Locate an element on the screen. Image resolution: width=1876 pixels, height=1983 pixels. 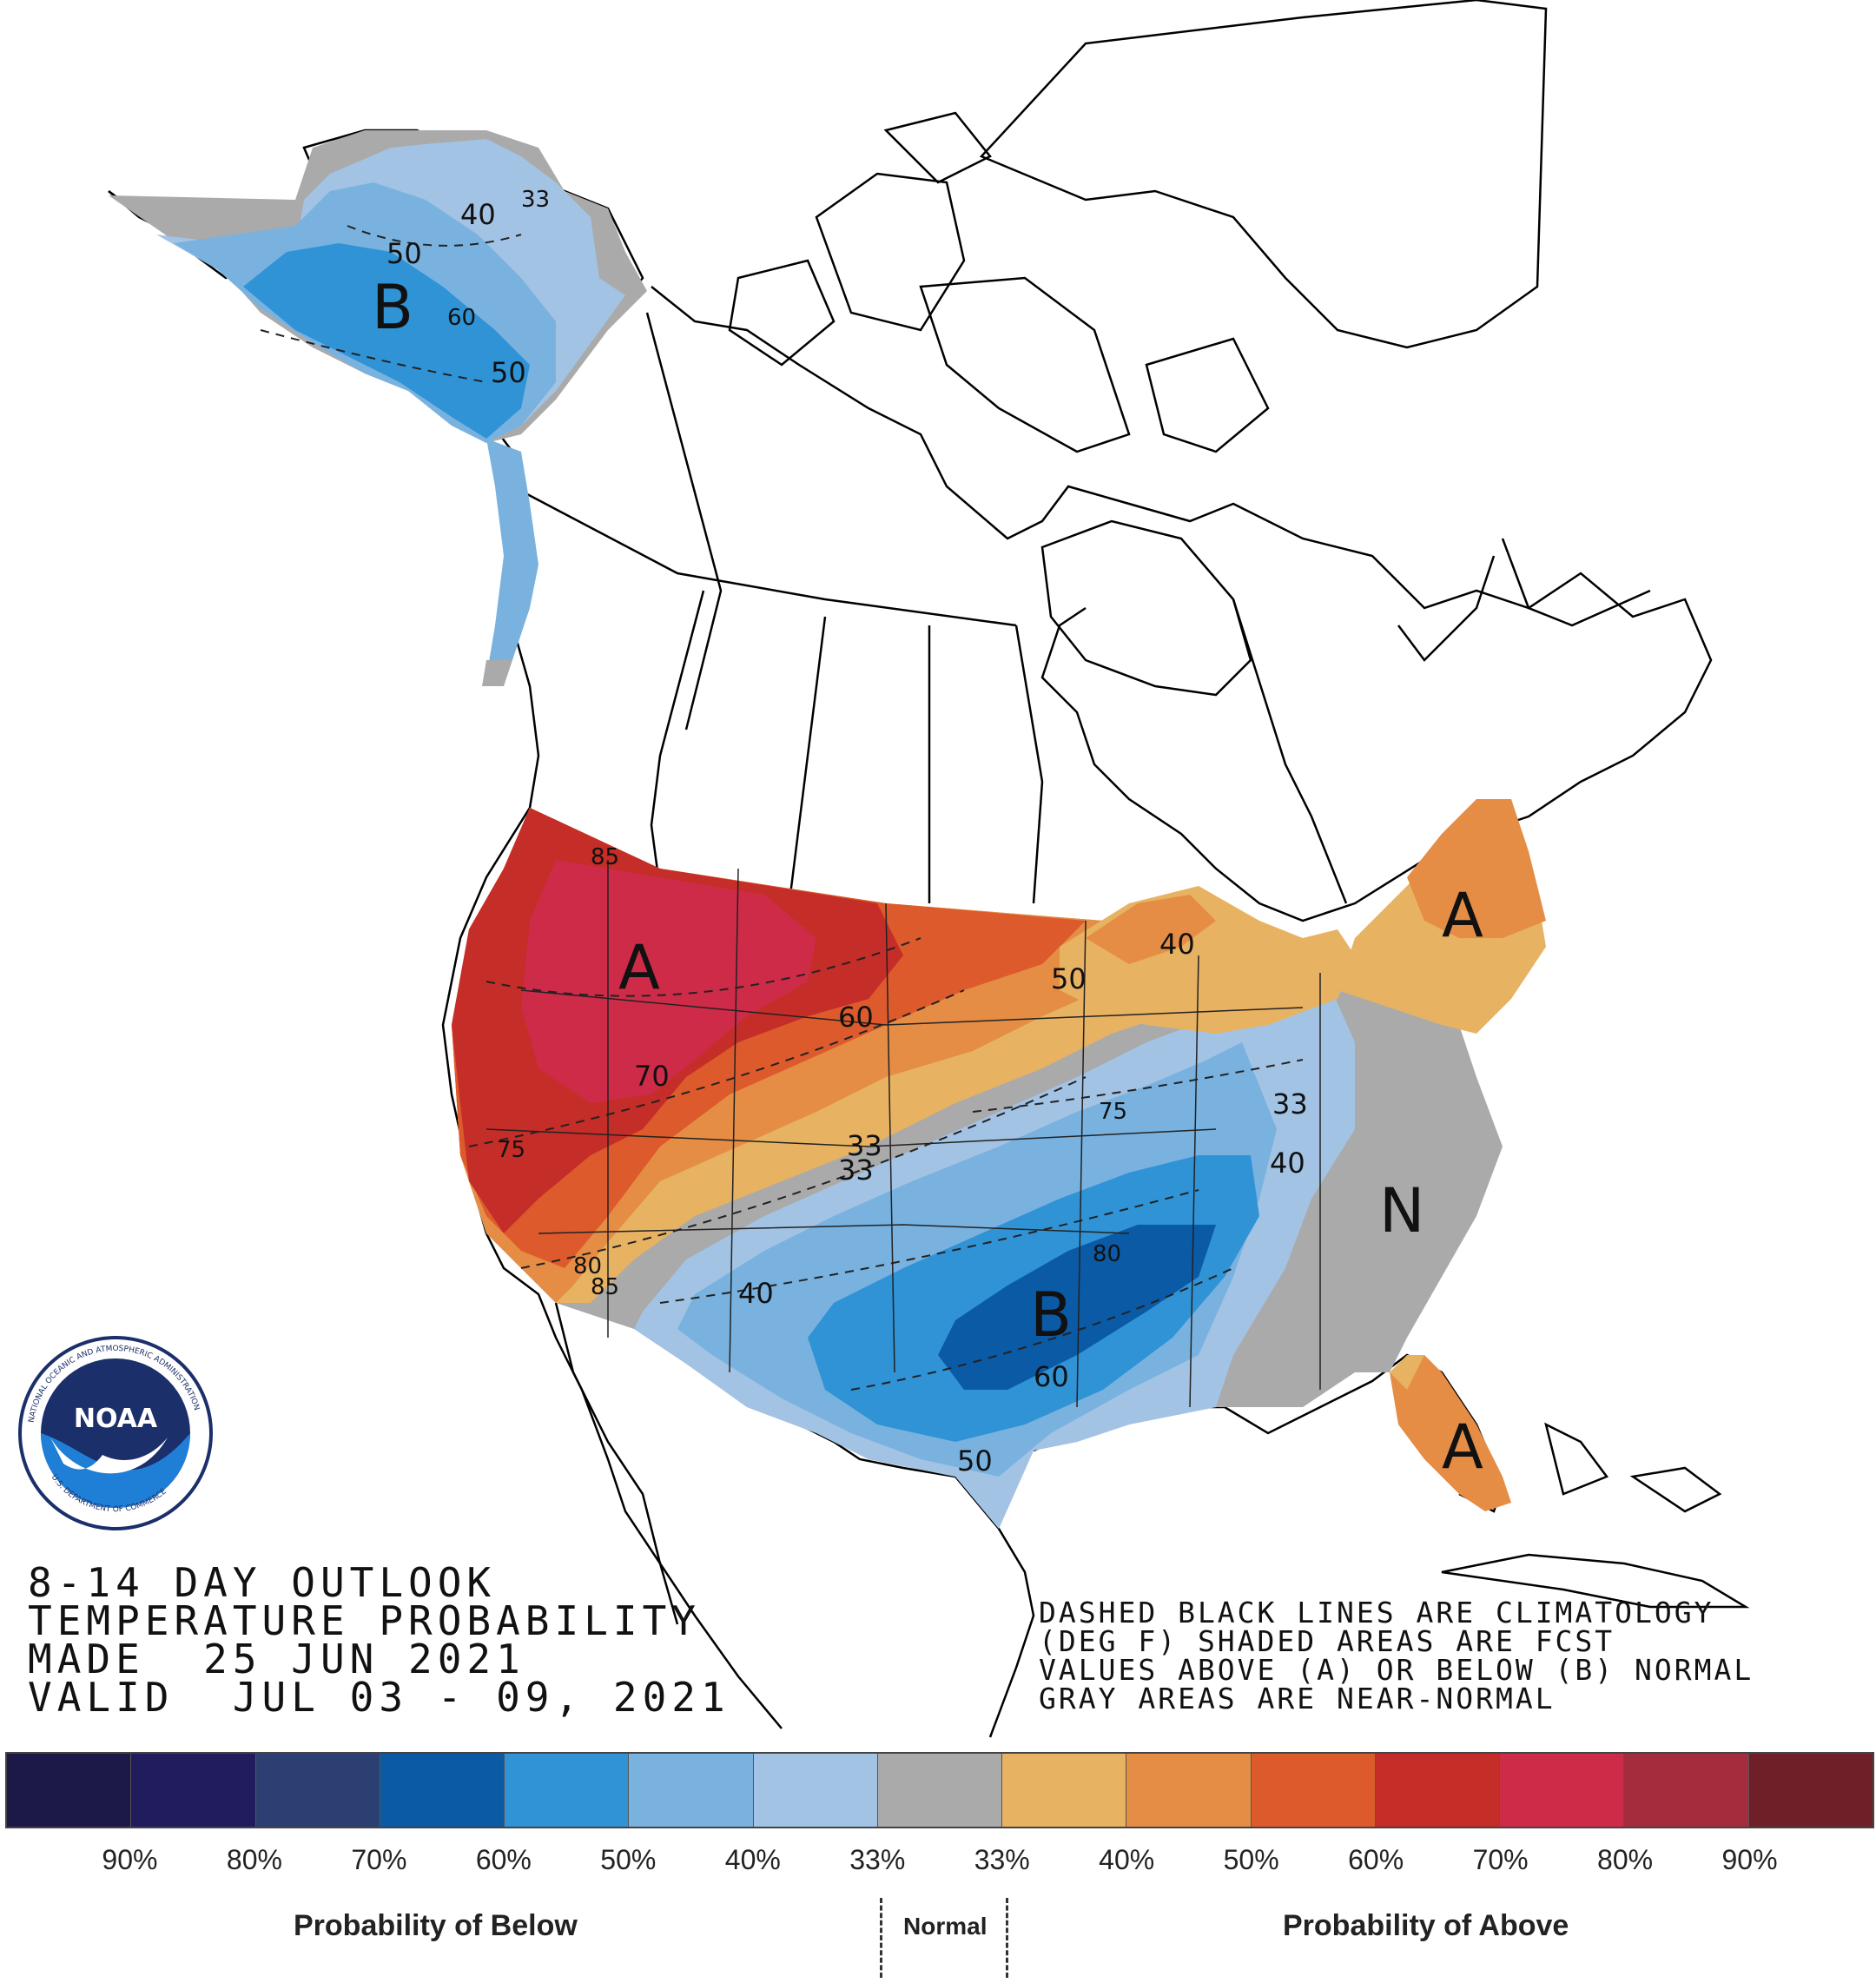
label-west-a: A is located at coordinates (639, 967).